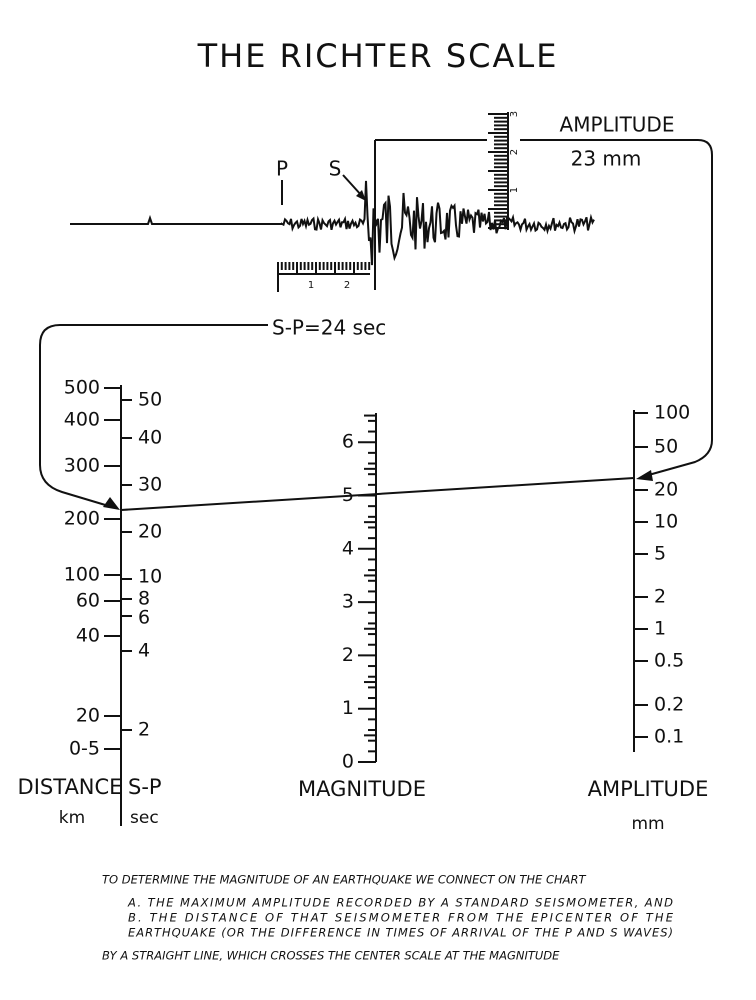  Describe the element at coordinates (378, 56) in the screenshot. I see `title: THE RICHTER SCALE` at that location.